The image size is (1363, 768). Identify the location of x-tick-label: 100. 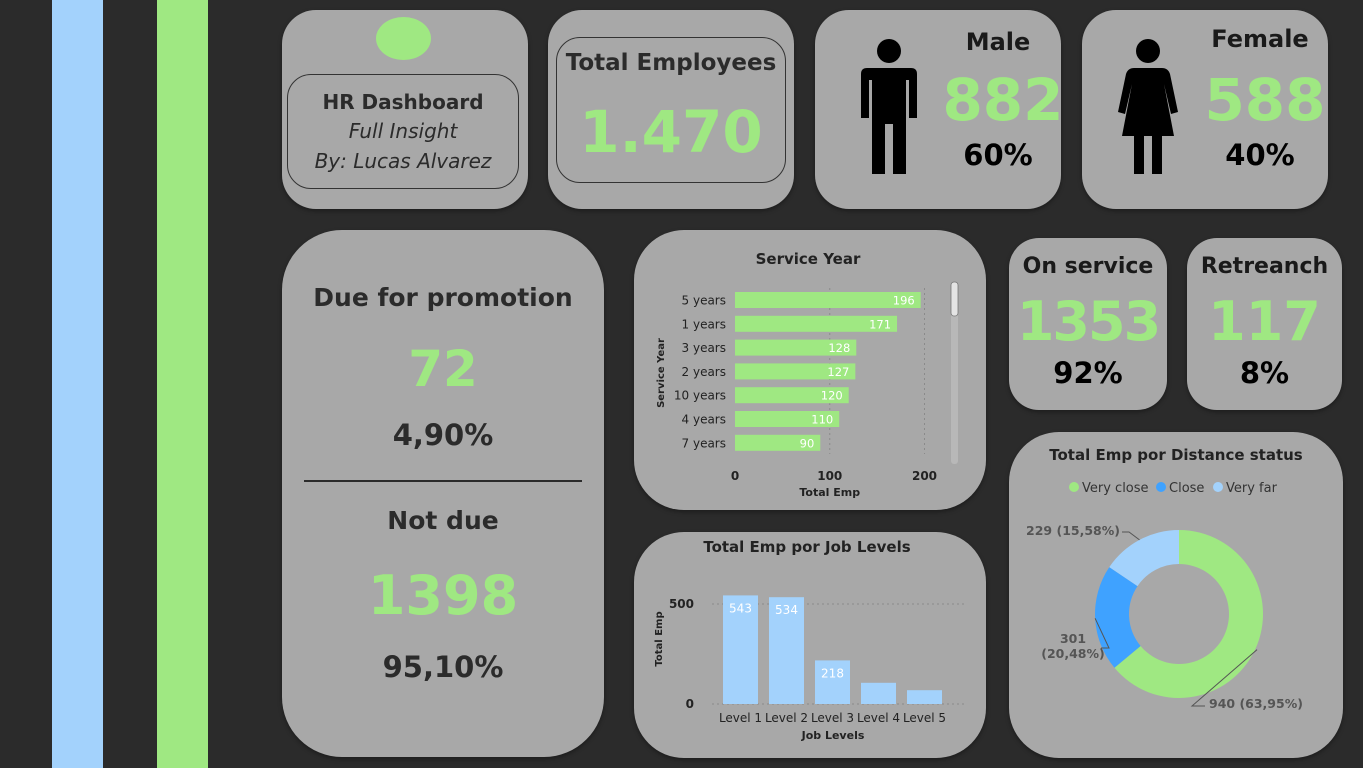
(829, 476).